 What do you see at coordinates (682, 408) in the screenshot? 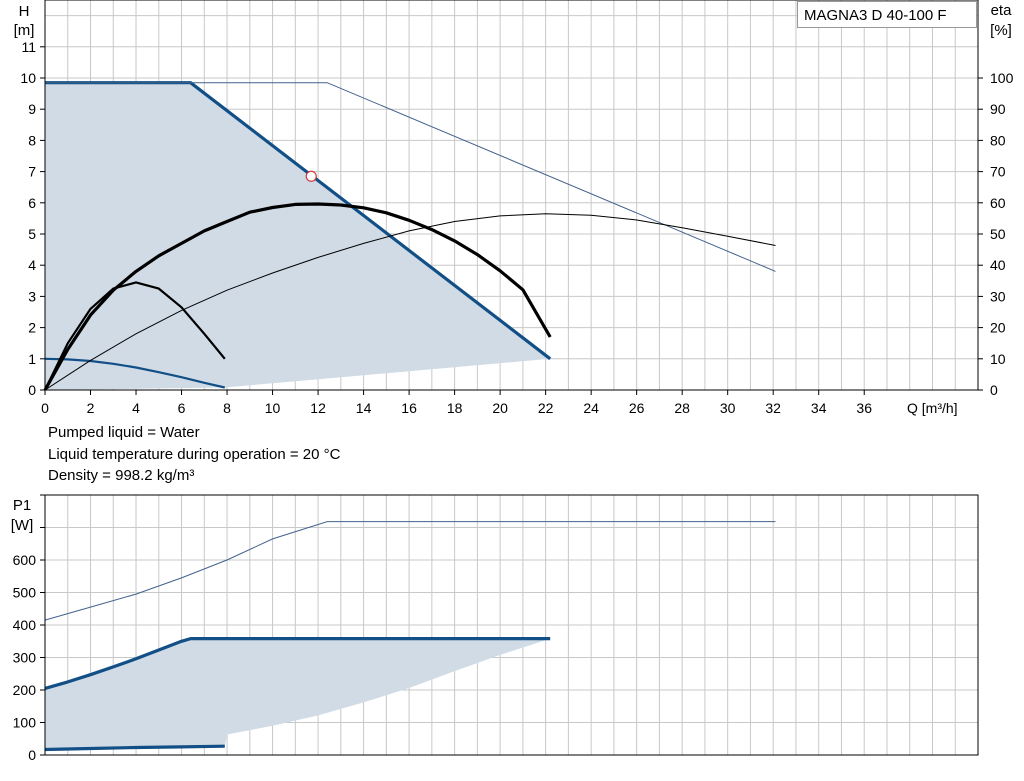
I see `flow-tick-label: 28` at bounding box center [682, 408].